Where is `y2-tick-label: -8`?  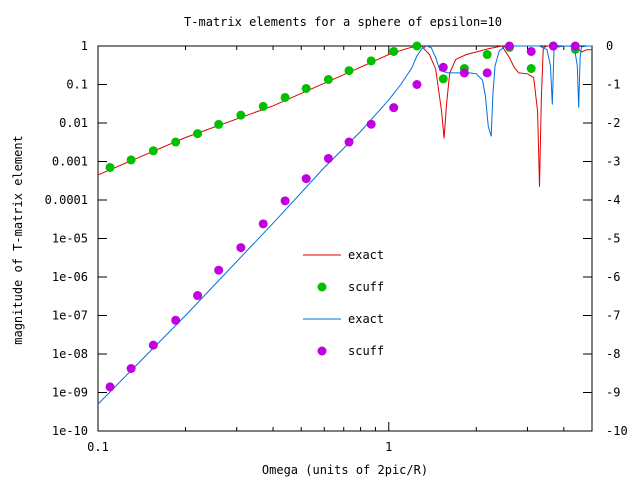 y2-tick-label: -8 is located at coordinates (613, 354).